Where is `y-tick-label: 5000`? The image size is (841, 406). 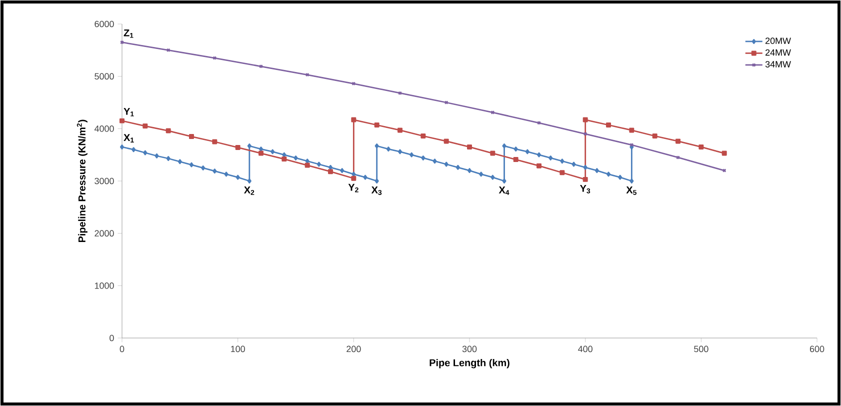 y-tick-label: 5000 is located at coordinates (104, 76).